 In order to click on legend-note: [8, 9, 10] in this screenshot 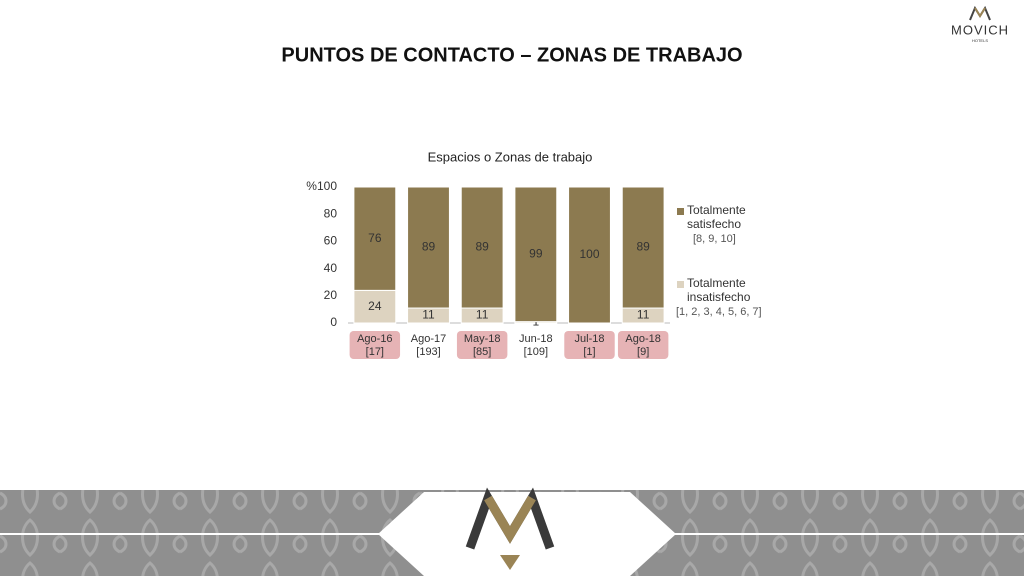, I will do `click(714, 239)`.